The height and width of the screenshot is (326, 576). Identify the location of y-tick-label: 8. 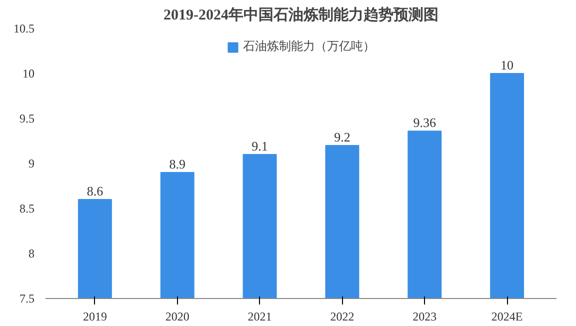
(31, 253).